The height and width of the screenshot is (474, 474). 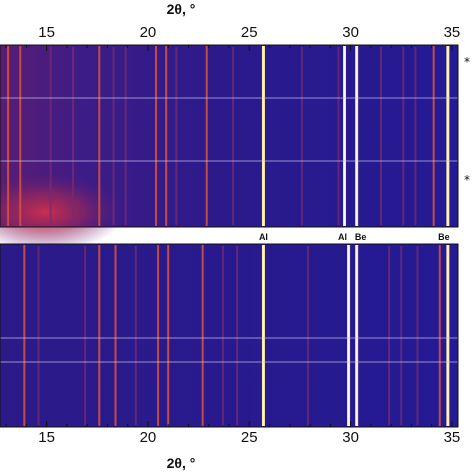 I want to click on star-marker-1: *, so click(x=467, y=62).